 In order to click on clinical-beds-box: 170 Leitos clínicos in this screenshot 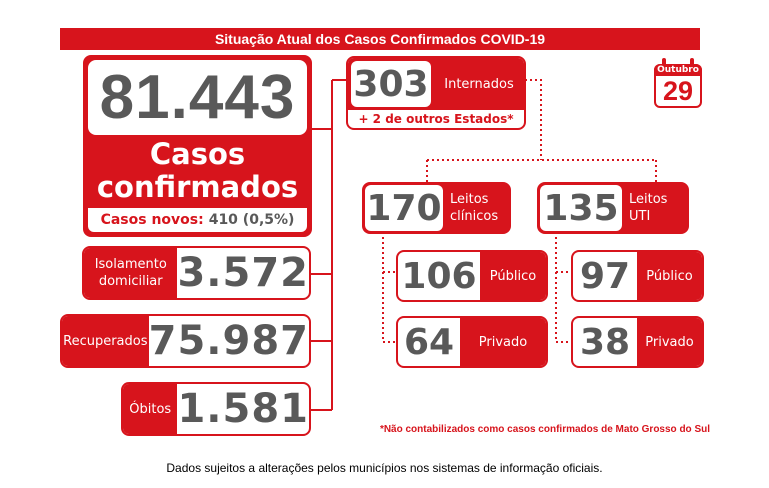, I will do `click(436, 208)`.